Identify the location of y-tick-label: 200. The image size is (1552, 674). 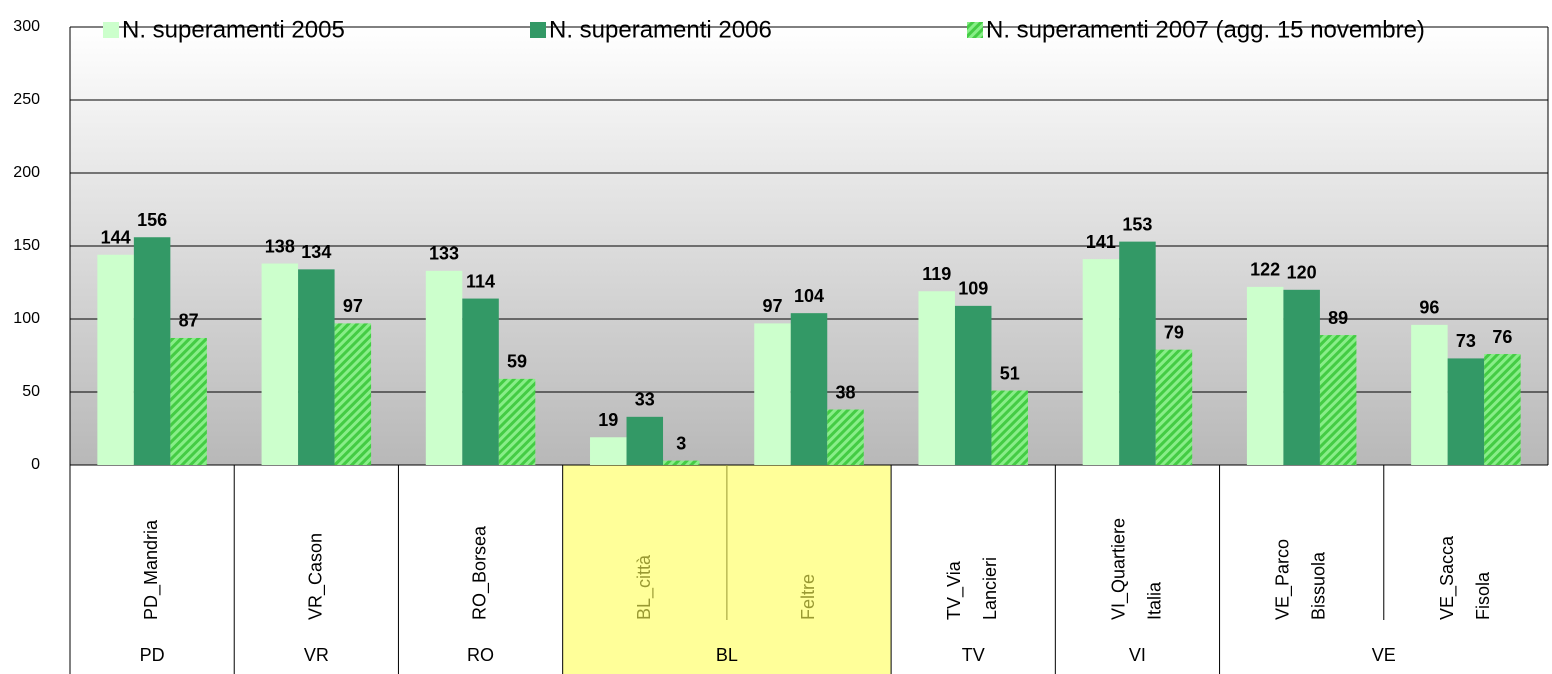
(26, 172).